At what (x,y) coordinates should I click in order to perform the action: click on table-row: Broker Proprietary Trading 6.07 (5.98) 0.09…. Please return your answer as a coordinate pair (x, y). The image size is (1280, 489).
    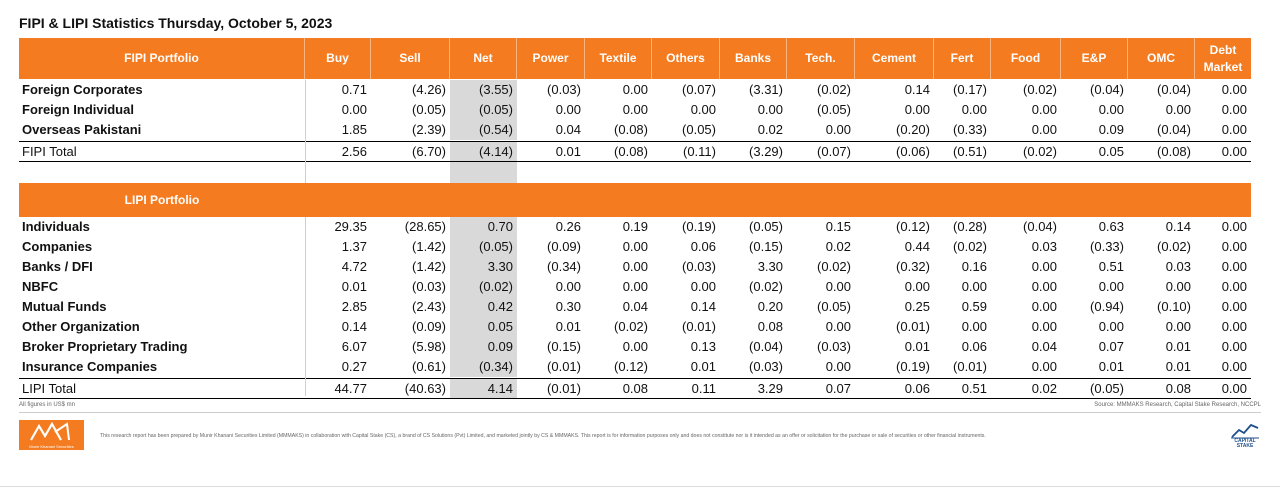
    Looking at the image, I should click on (635, 347).